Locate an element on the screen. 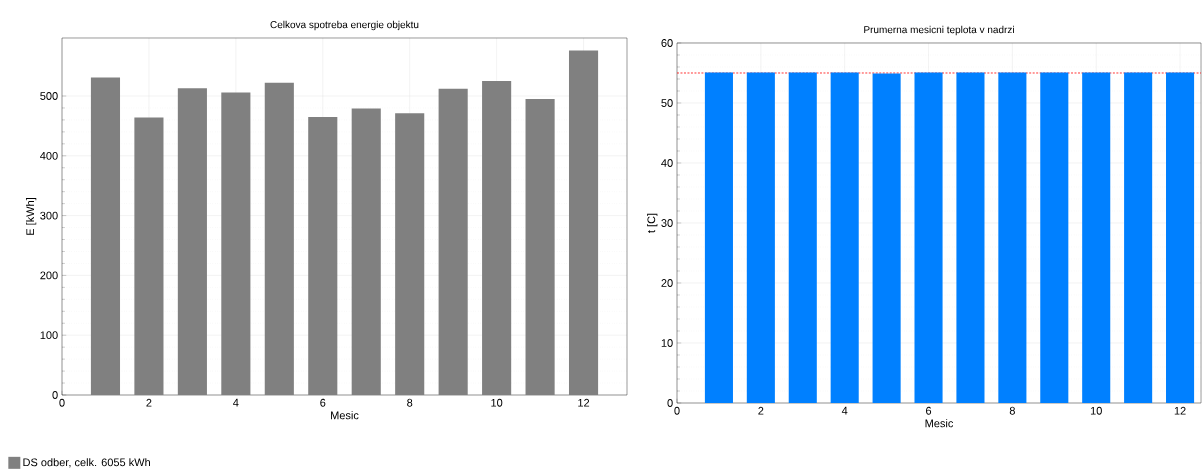  chart-title: Prumerna mesicni teplota v nadrzi is located at coordinates (939, 30).